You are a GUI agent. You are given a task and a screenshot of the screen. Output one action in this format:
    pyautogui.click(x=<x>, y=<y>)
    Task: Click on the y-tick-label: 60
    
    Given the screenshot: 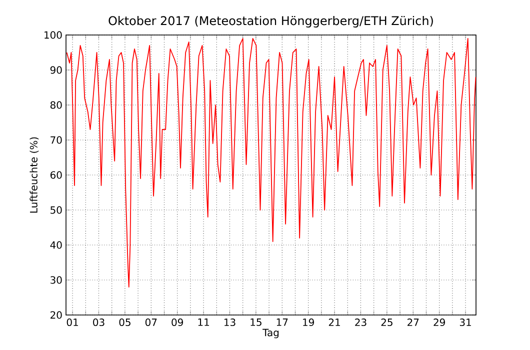 What is the action you would take?
    pyautogui.click(x=56, y=175)
    